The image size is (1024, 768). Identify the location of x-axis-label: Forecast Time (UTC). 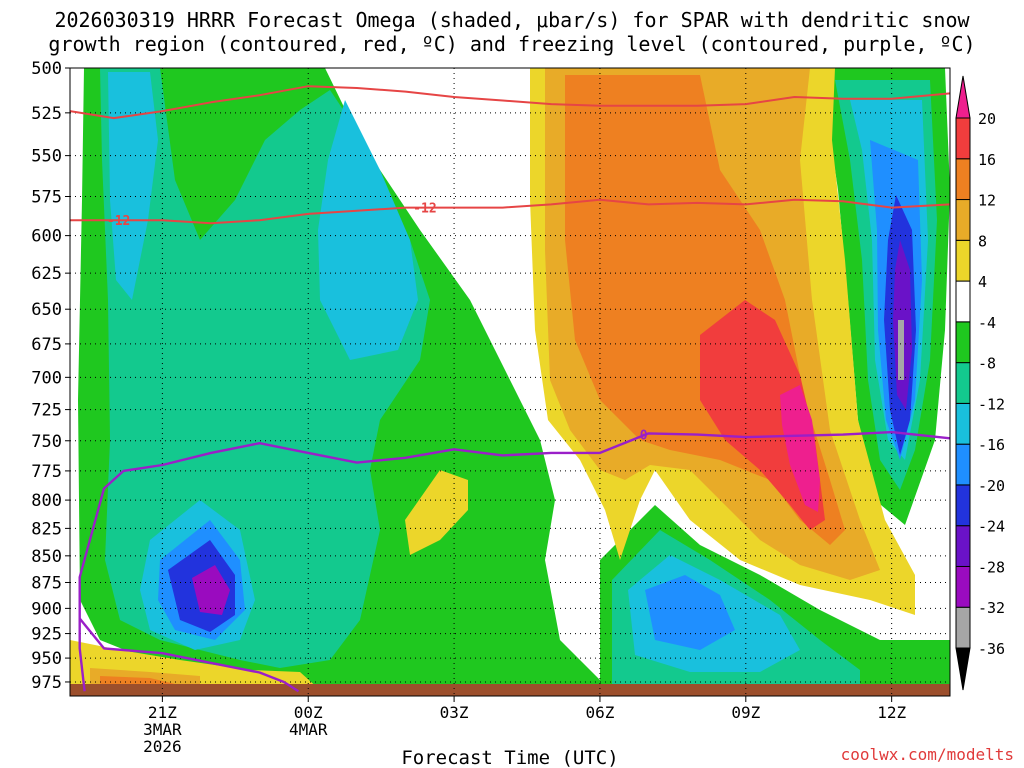
(509, 757).